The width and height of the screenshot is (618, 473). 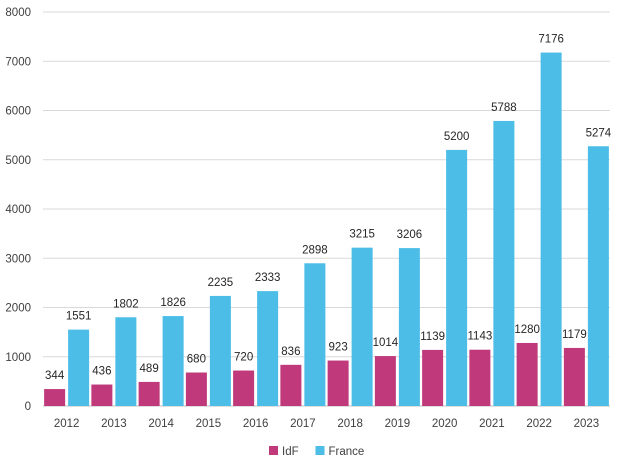 What do you see at coordinates (18, 112) in the screenshot?
I see `y-tick-label: 6000` at bounding box center [18, 112].